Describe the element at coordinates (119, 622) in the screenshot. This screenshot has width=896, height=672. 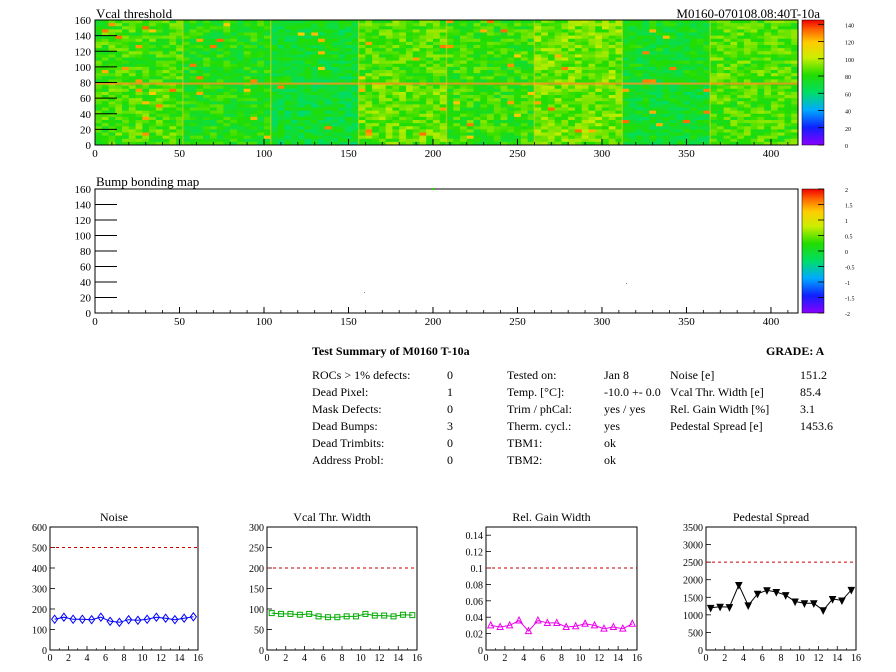
I see `data-point` at that location.